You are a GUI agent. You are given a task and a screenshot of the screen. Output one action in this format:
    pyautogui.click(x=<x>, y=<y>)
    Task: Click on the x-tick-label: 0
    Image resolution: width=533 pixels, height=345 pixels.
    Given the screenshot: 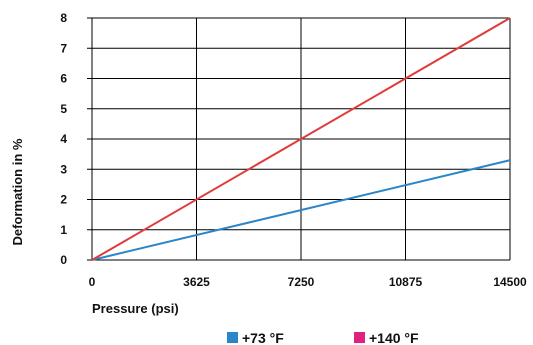 What is the action you would take?
    pyautogui.click(x=92, y=282)
    